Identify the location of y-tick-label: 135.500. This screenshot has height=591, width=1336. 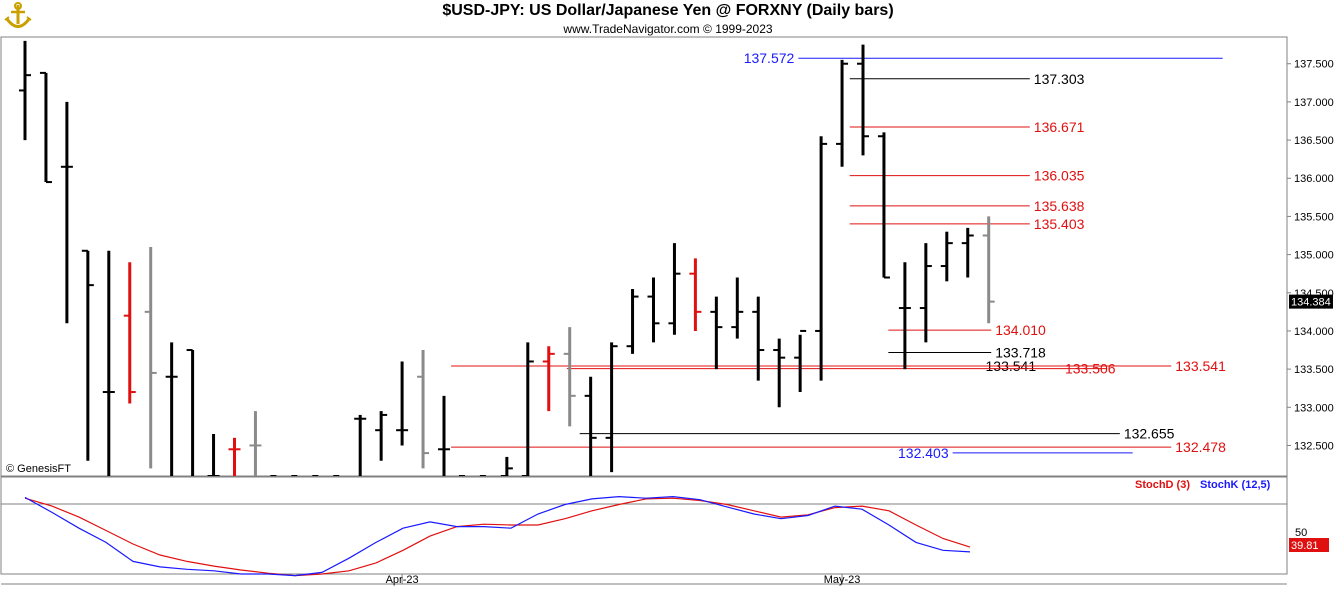
(1314, 217).